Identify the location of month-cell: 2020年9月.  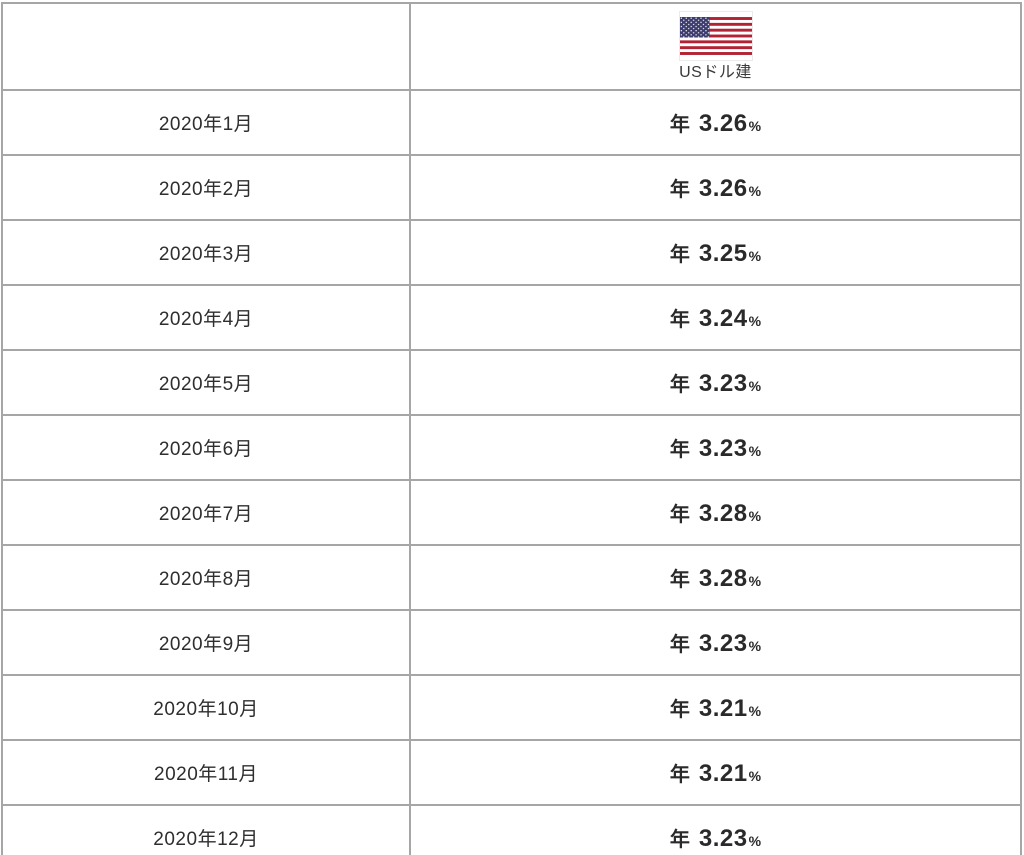
(206, 642).